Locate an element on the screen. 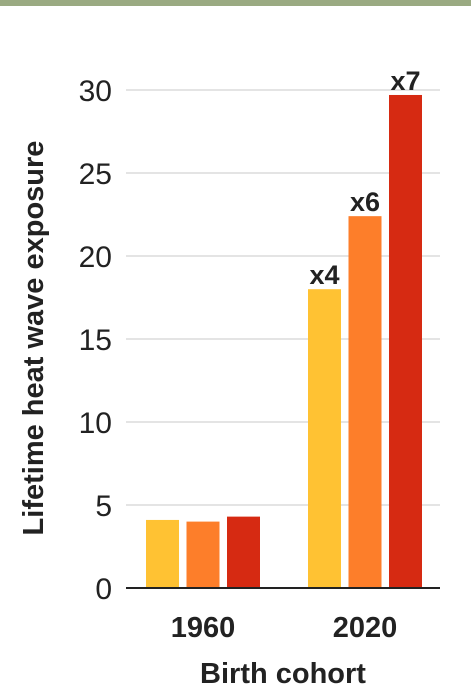 The height and width of the screenshot is (691, 471). data-labels: x4 x6 x7 is located at coordinates (364, 178).